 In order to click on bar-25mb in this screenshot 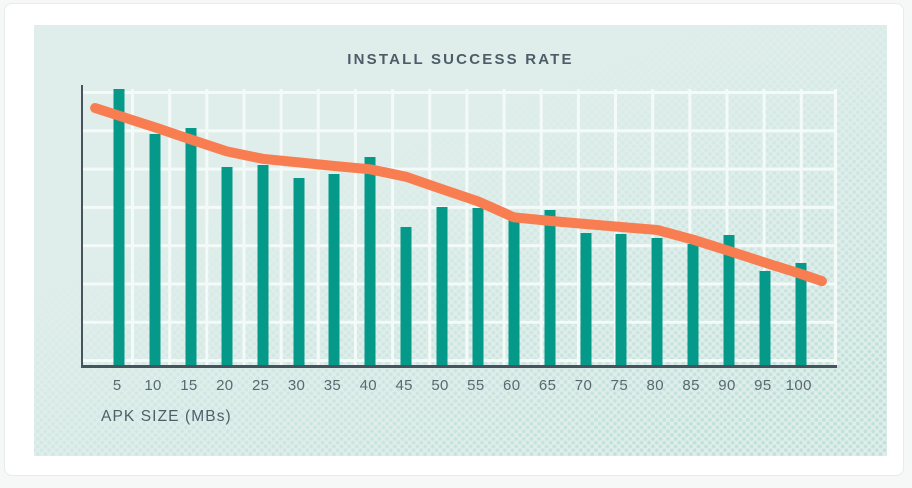, I will do `click(263, 264)`.